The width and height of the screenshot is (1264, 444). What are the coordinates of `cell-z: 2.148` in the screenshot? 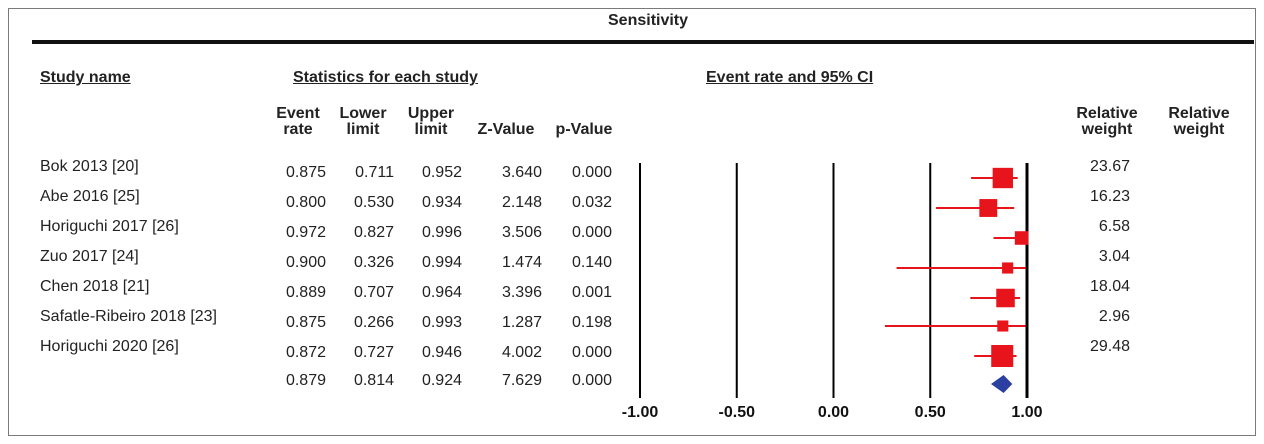 It's located at (521, 202).